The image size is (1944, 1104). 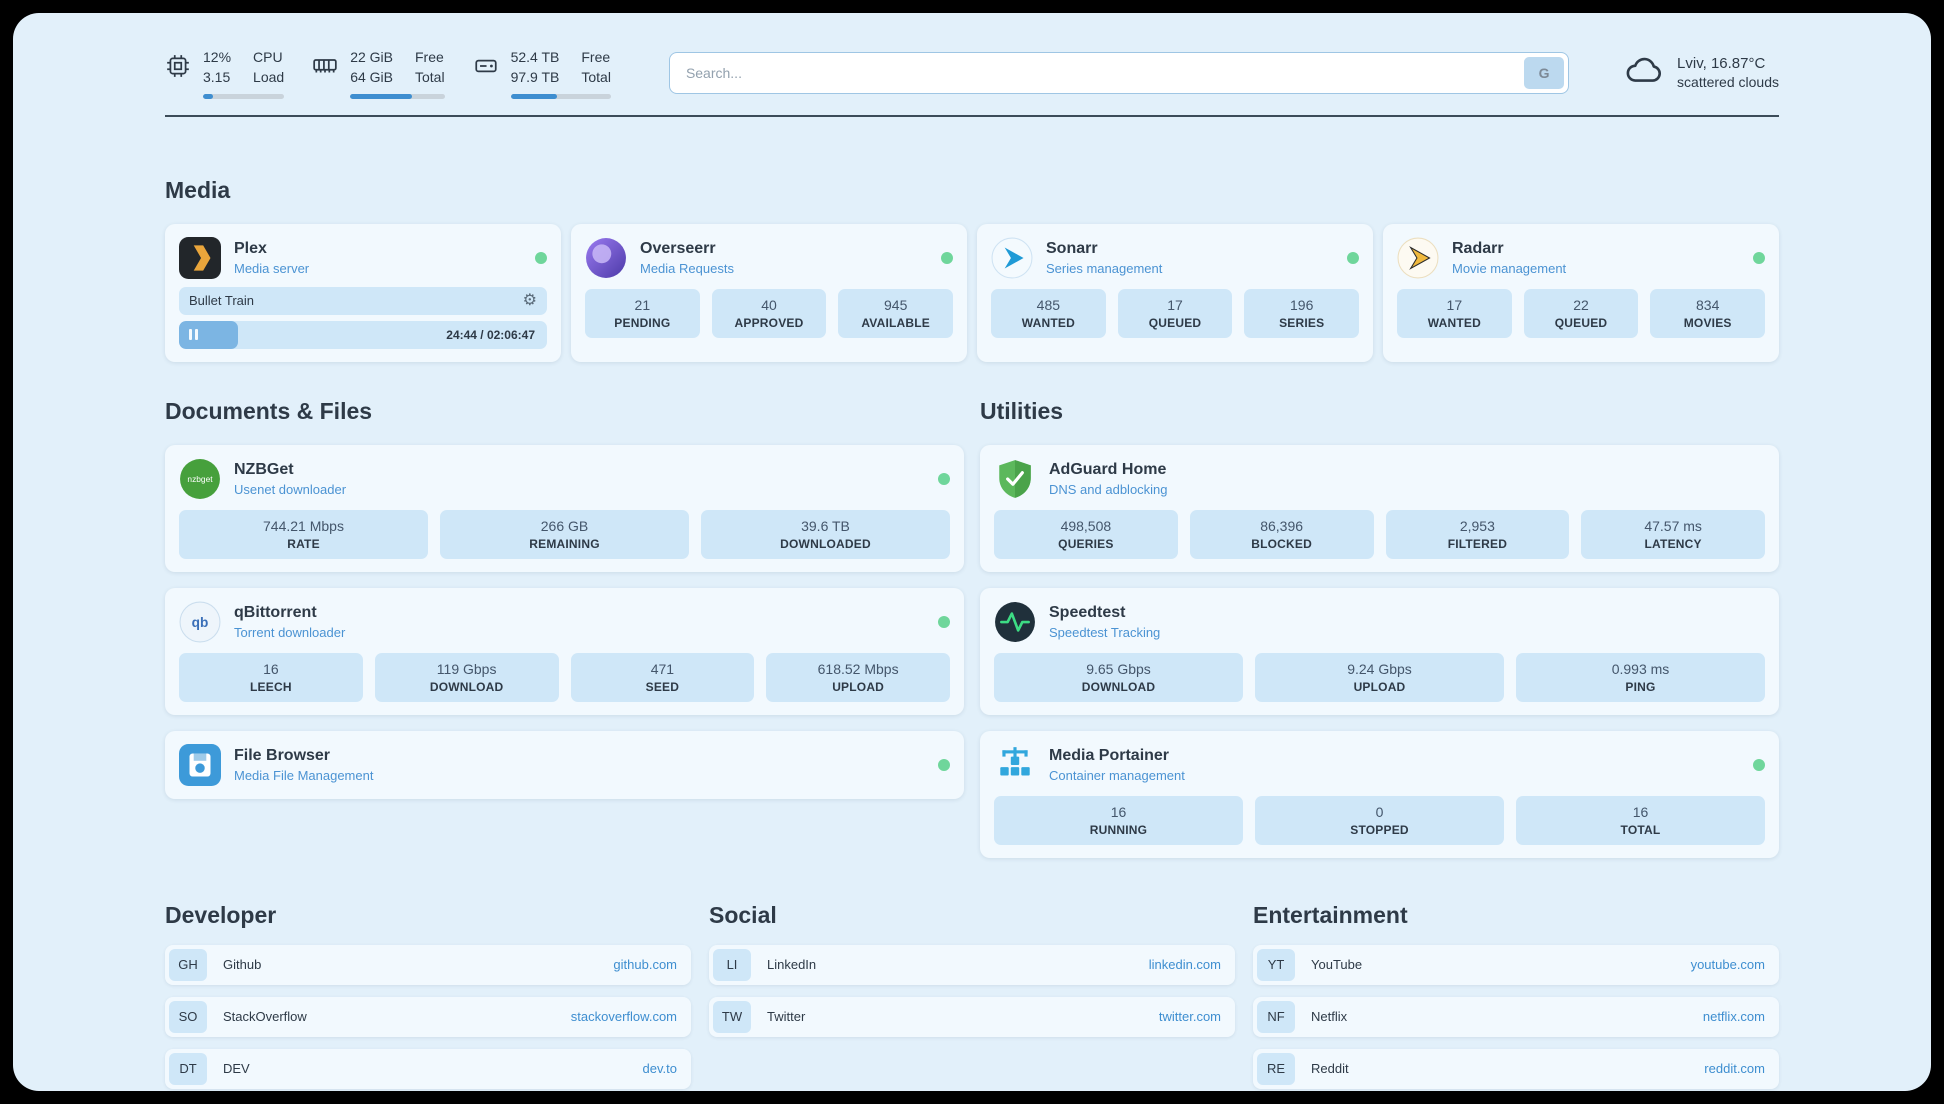 What do you see at coordinates (486, 68) in the screenshot?
I see `disk-icon` at bounding box center [486, 68].